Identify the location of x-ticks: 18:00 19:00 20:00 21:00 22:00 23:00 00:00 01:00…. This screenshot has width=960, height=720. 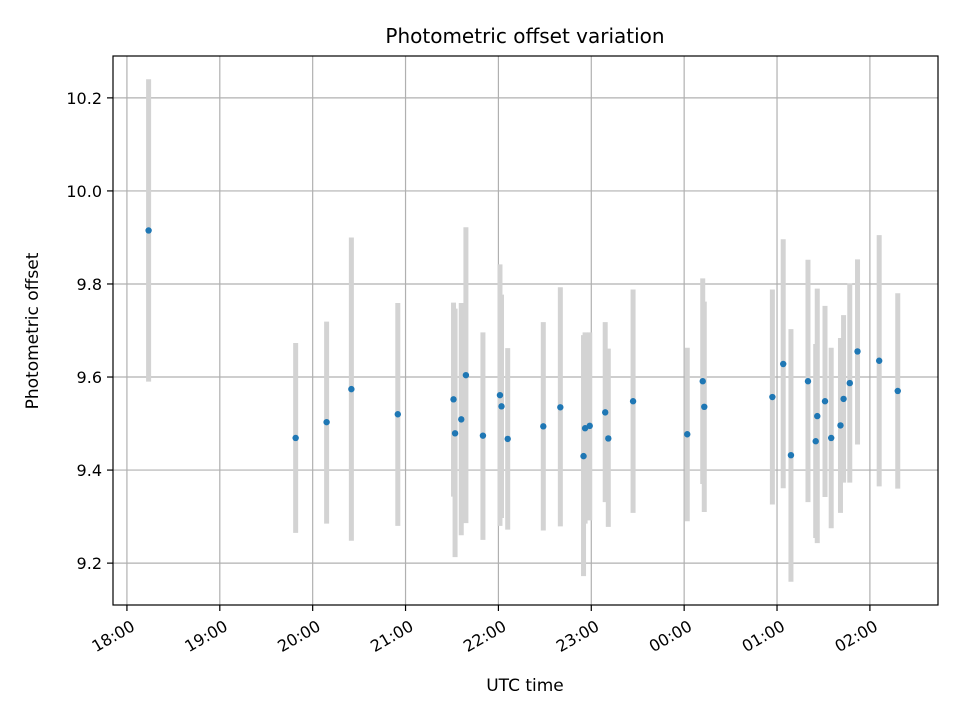
(484, 630).